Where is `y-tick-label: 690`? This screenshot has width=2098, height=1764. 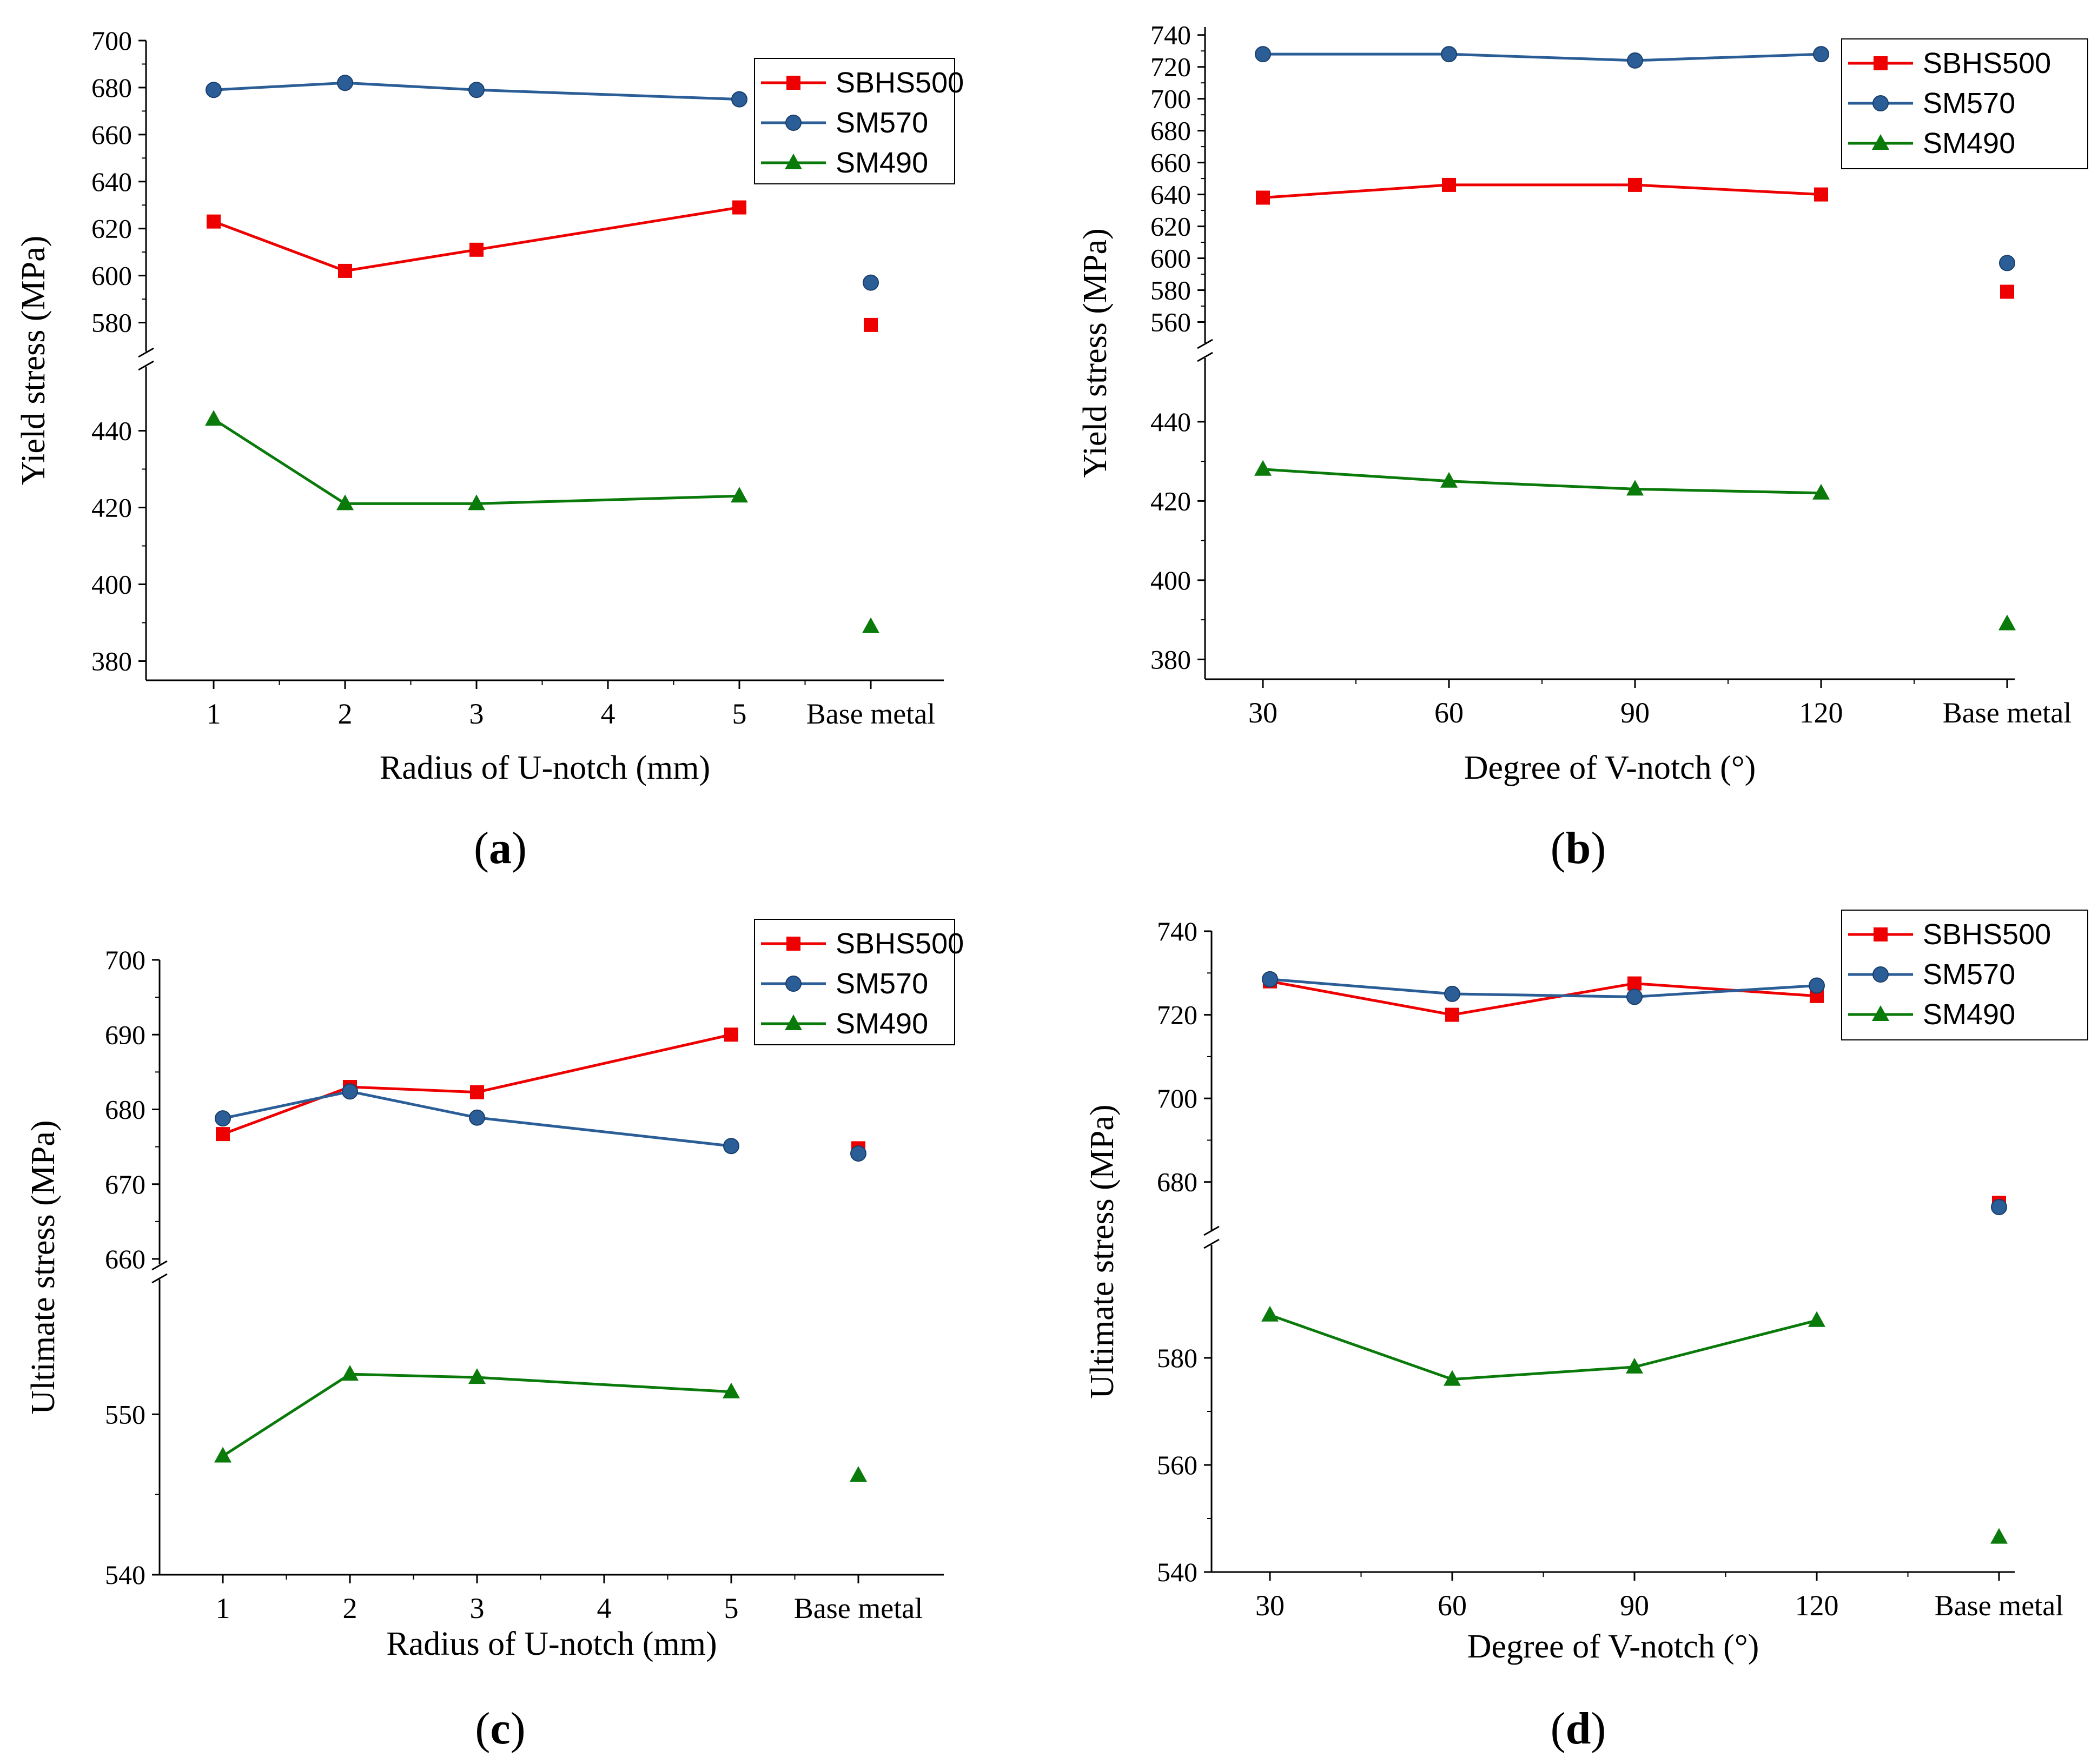 y-tick-label: 690 is located at coordinates (125, 1035).